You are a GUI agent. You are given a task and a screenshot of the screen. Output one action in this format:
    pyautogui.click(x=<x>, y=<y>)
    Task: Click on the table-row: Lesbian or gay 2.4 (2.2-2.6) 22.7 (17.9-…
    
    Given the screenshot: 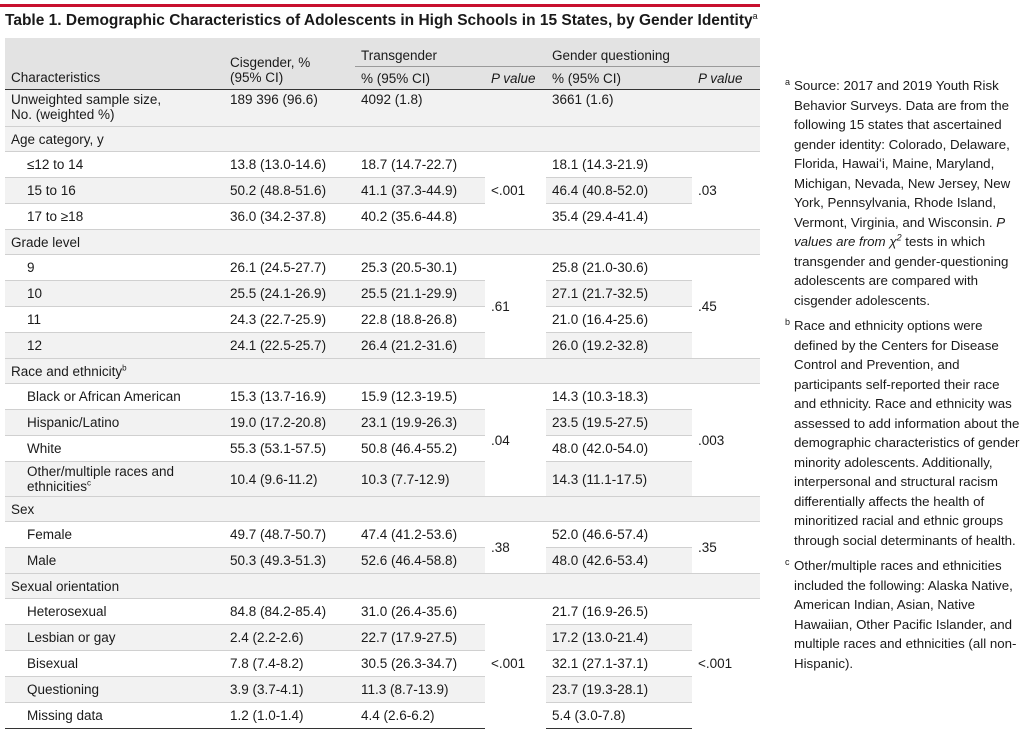 What is the action you would take?
    pyautogui.click(x=382, y=637)
    